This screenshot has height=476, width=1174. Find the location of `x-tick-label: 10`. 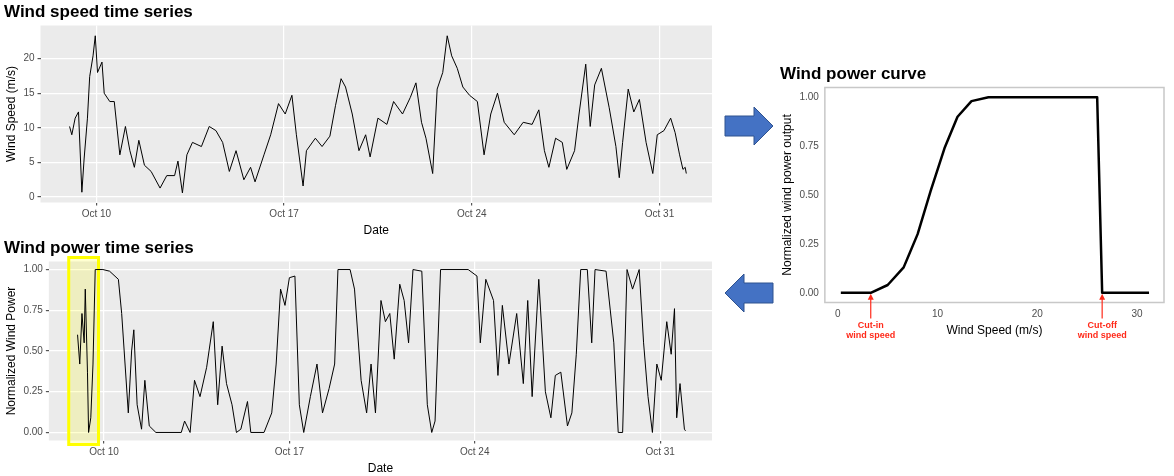

x-tick-label: 10 is located at coordinates (938, 314).